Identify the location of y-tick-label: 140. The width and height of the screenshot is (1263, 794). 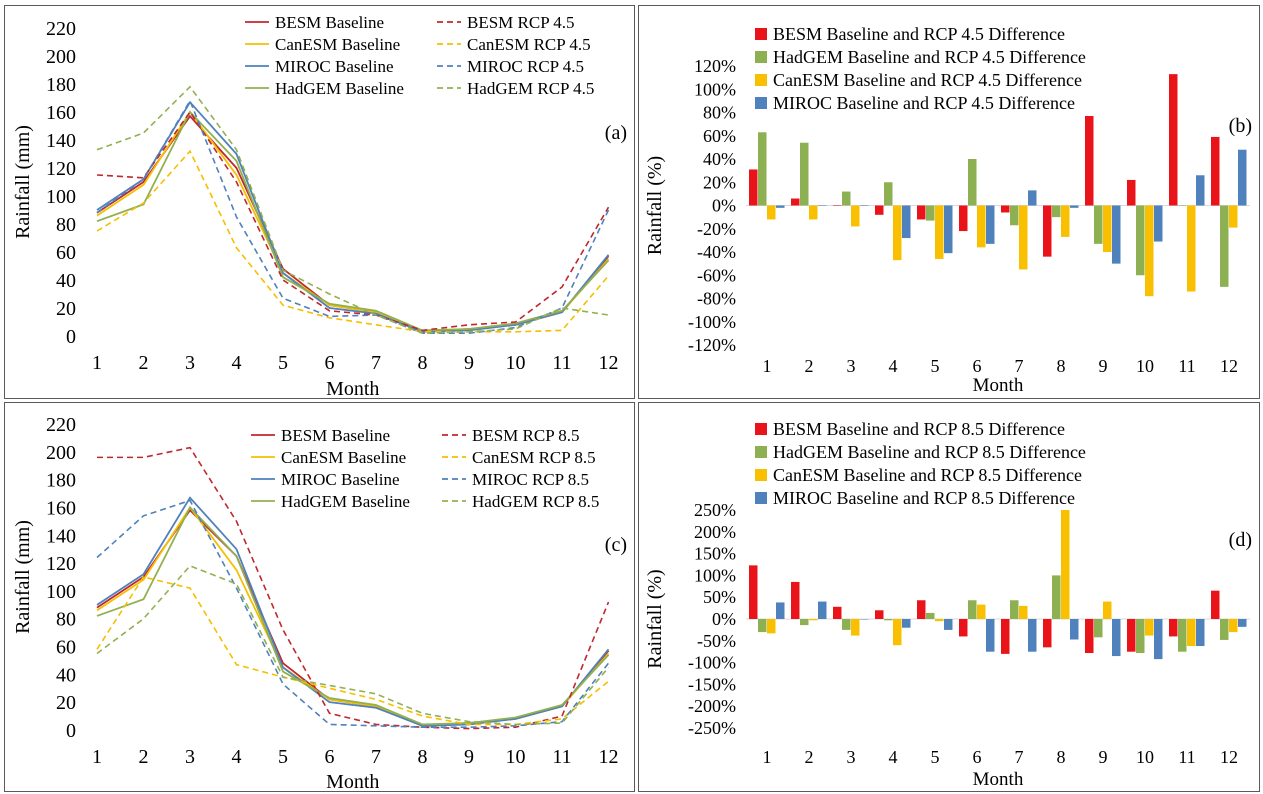
(61, 536).